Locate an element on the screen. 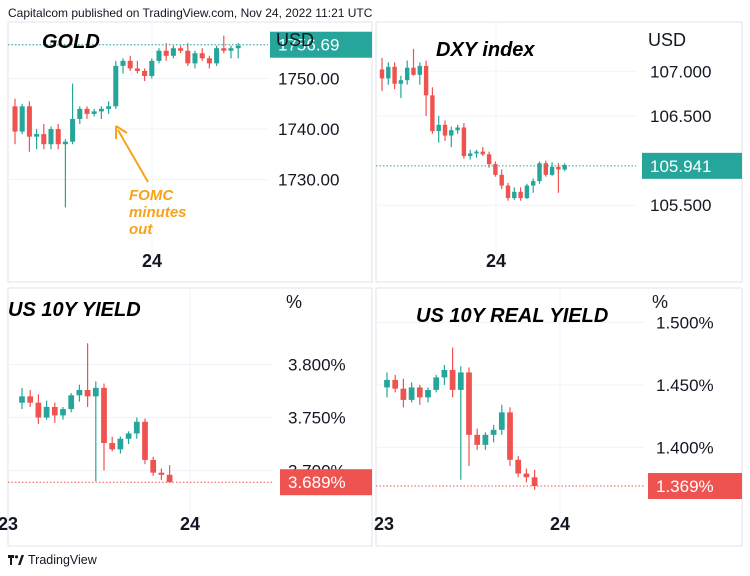  unit-label: USD is located at coordinates (295, 40).